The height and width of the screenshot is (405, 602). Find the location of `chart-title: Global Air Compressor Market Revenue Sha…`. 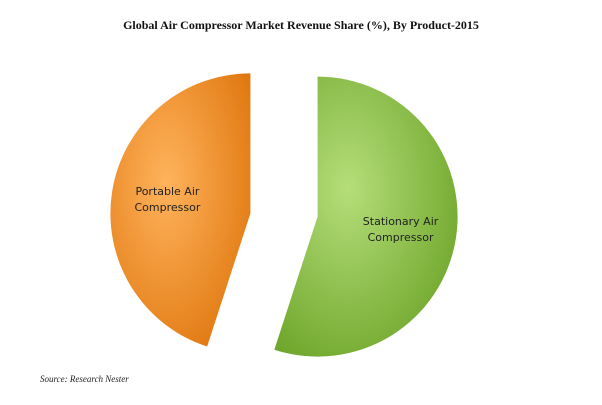

chart-title: Global Air Compressor Market Revenue Sha… is located at coordinates (301, 25).